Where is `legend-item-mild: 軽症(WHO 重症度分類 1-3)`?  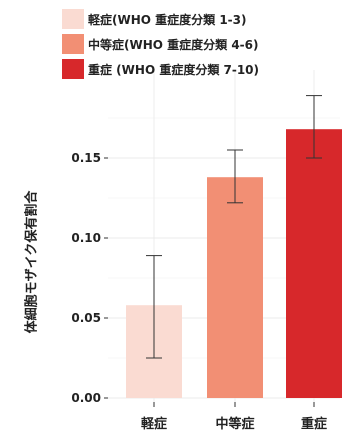 legend-item-mild: 軽症(WHO 重症度分類 1-3) is located at coordinates (160, 19).